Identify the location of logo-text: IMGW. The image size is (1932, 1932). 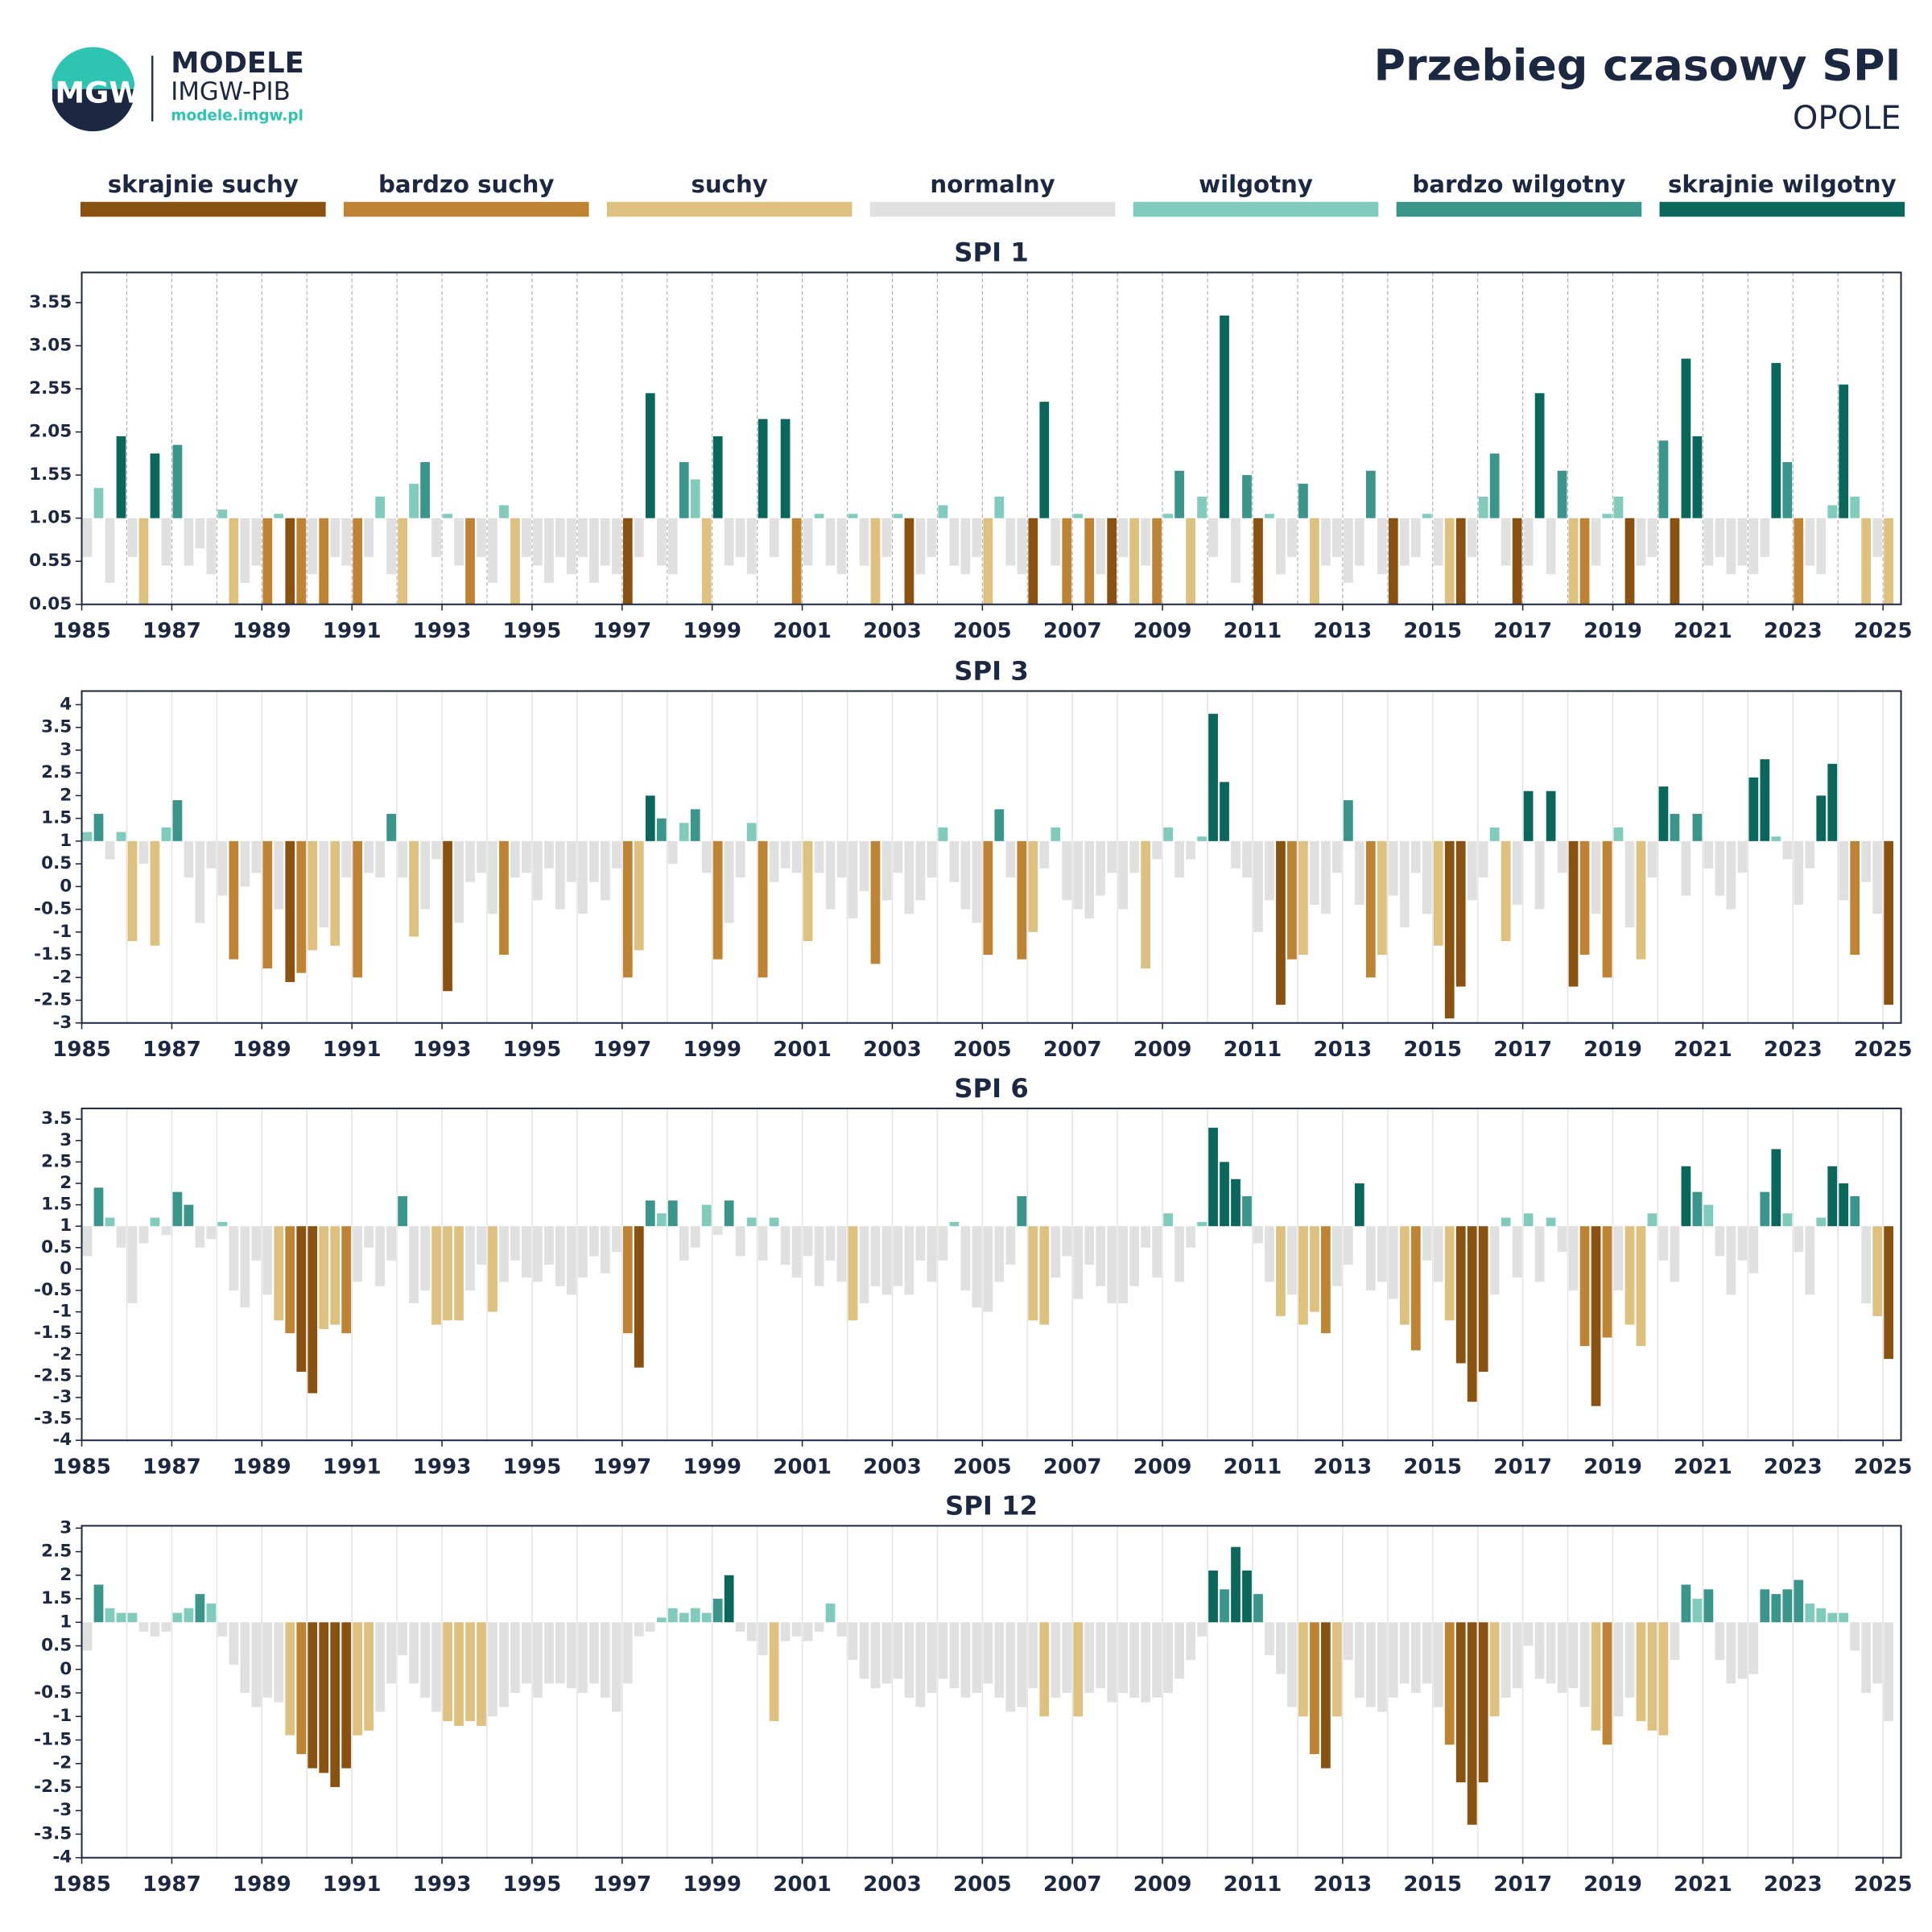
(93, 92).